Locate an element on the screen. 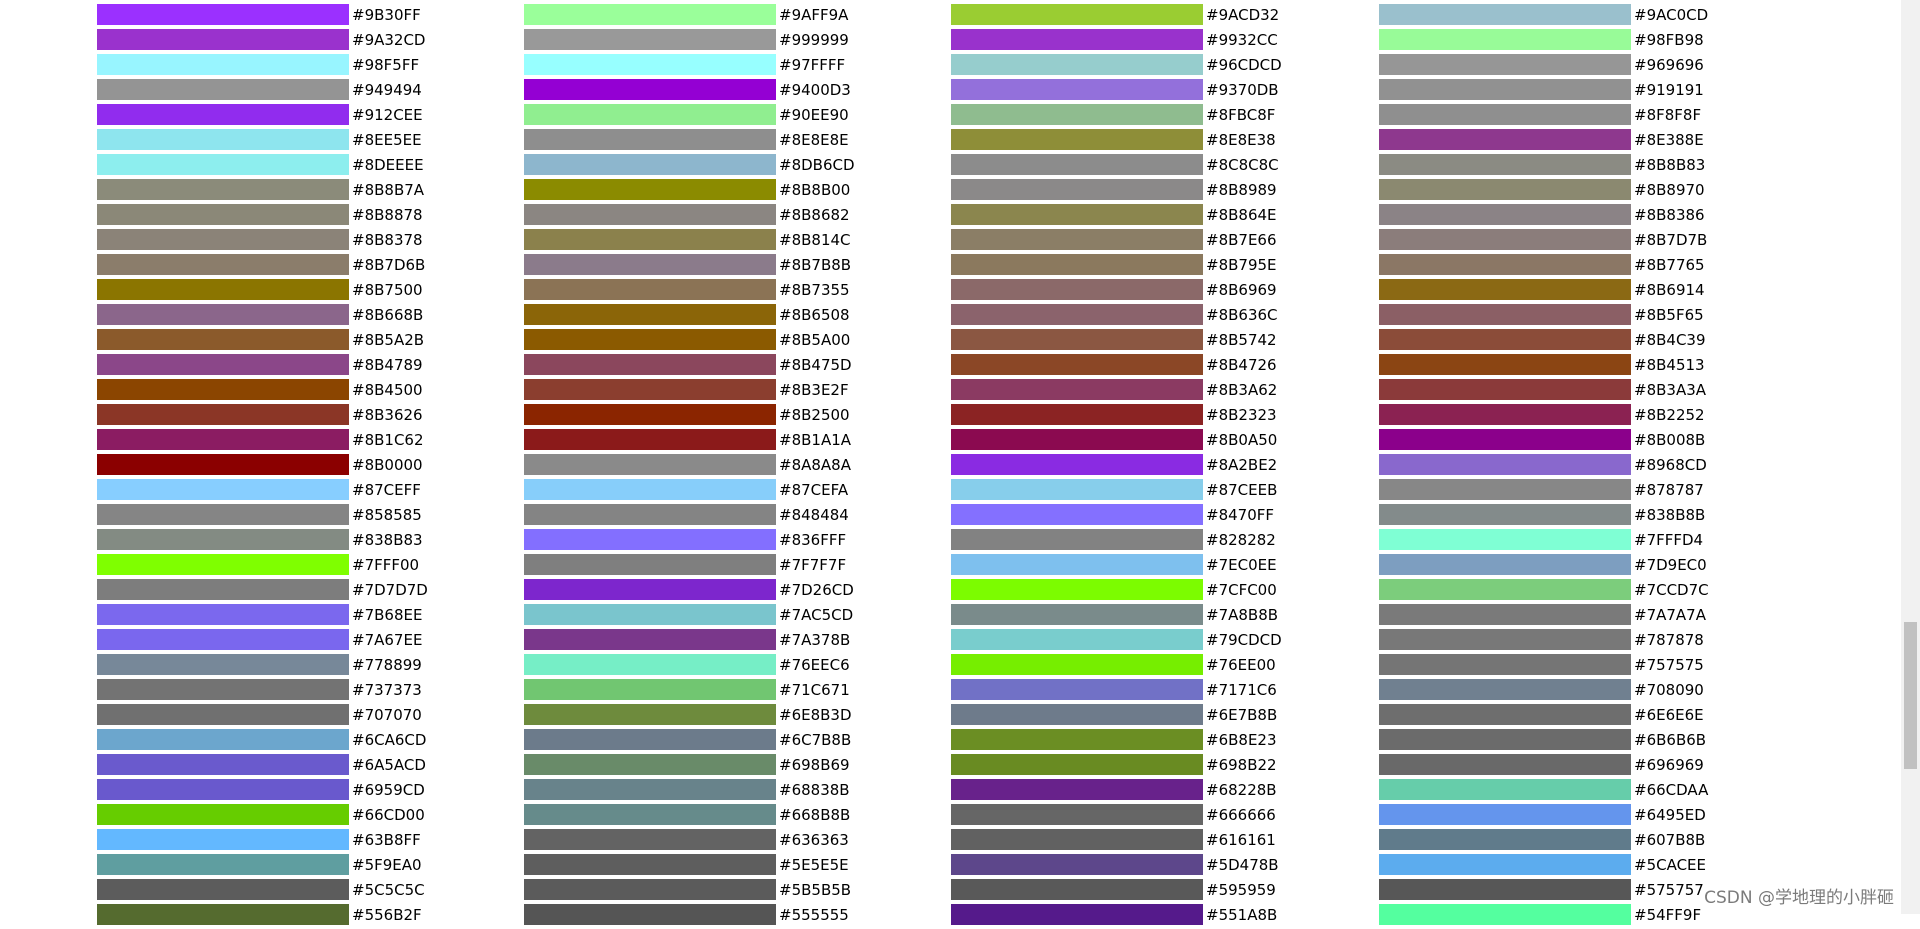  color-code: #668B8B is located at coordinates (815, 815).